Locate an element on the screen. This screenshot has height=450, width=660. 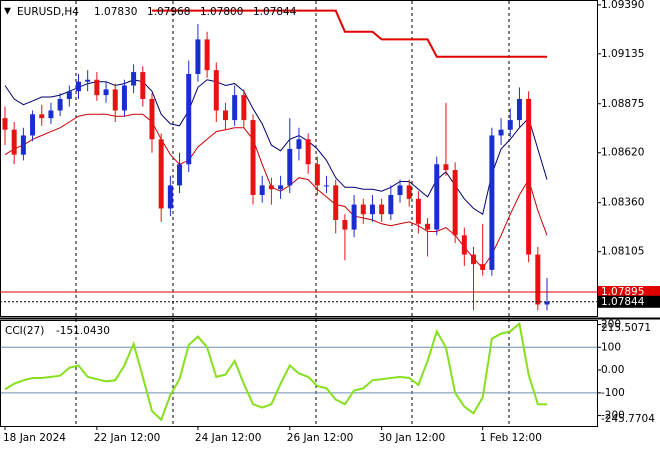
high-price: 1.07968 is located at coordinates (168, 12).